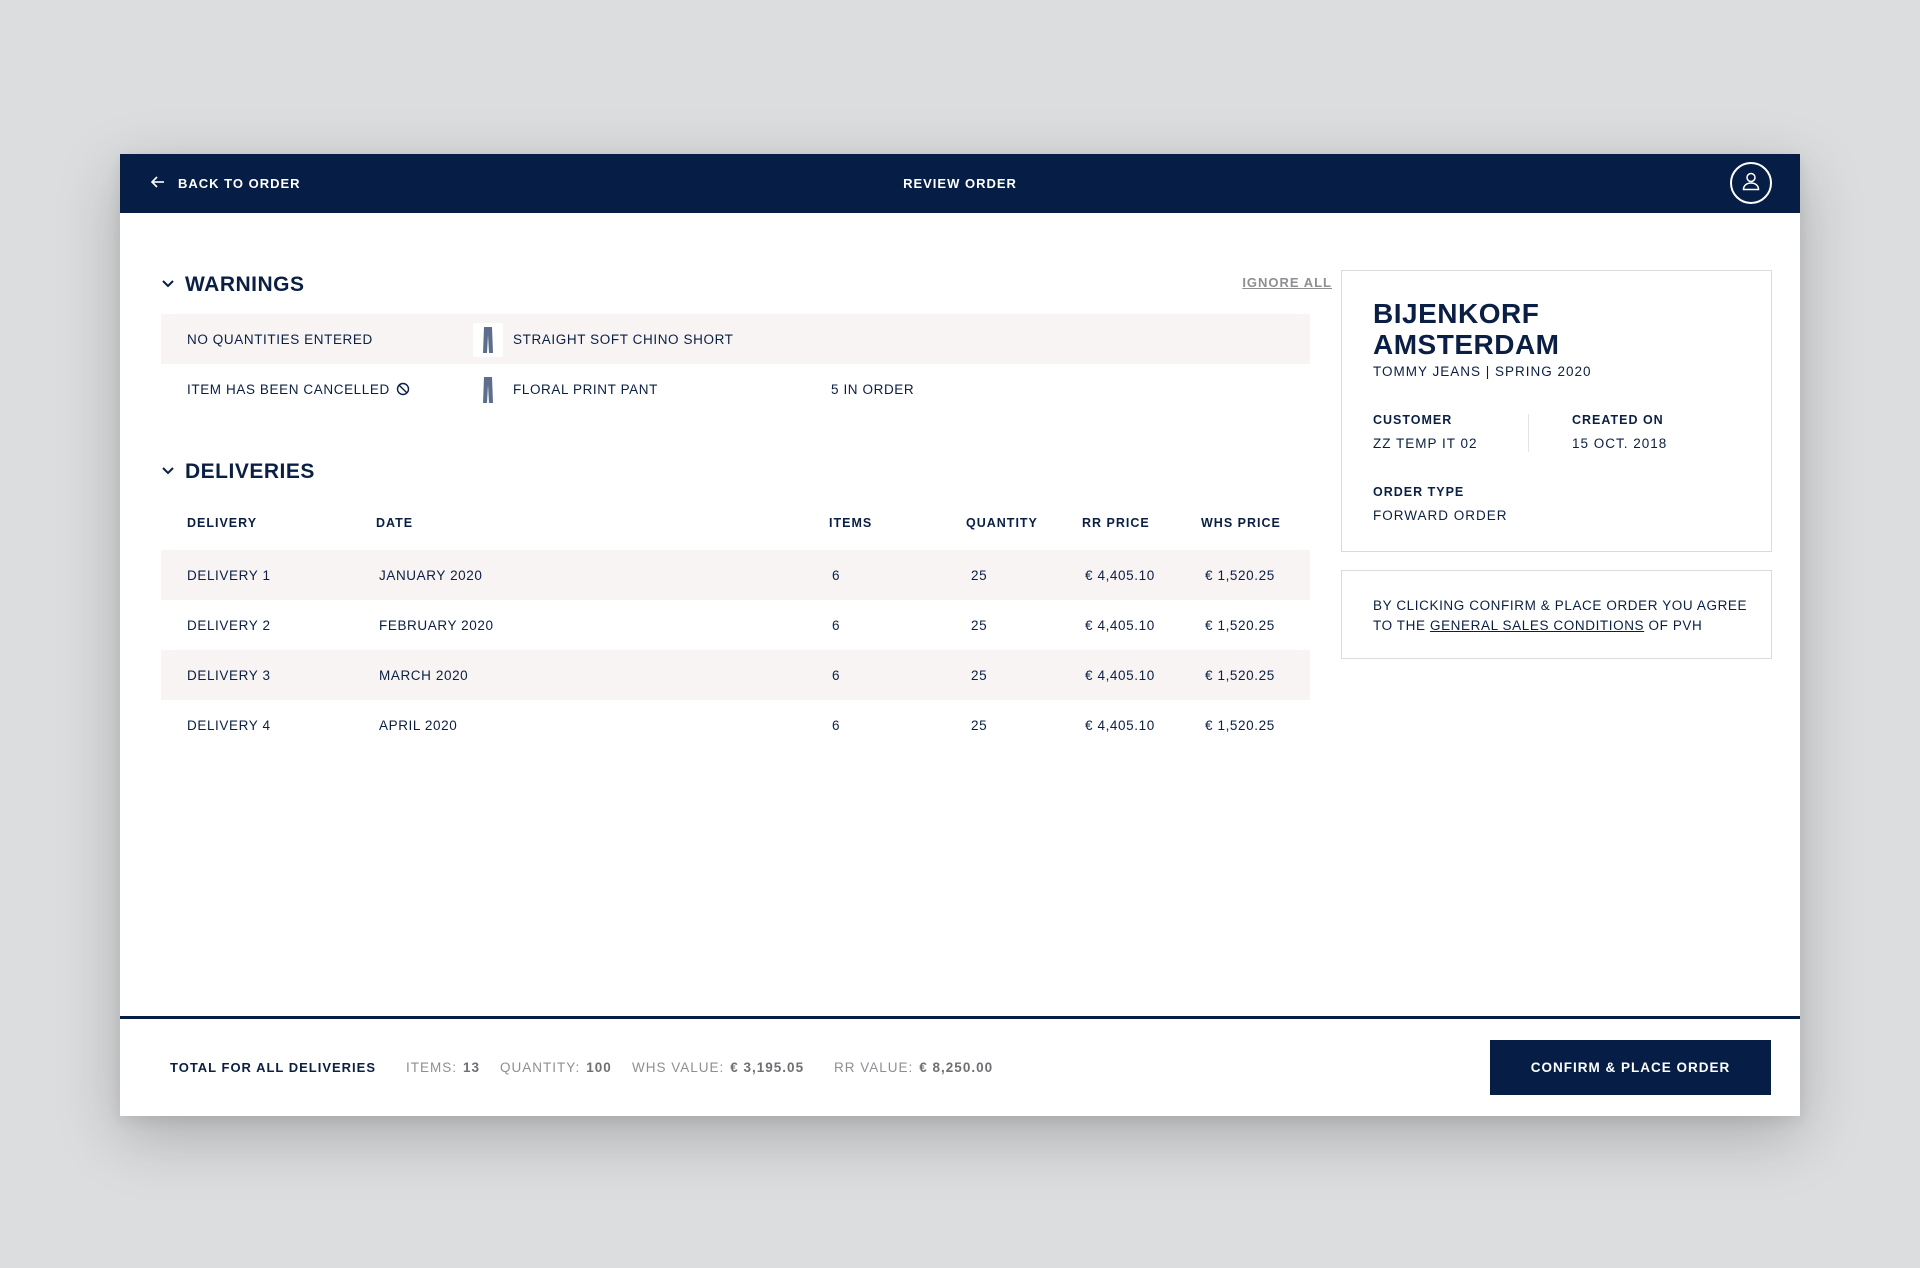 This screenshot has width=1920, height=1268. What do you see at coordinates (1673, 625) in the screenshot?
I see `terms-suffix: OF PVH` at bounding box center [1673, 625].